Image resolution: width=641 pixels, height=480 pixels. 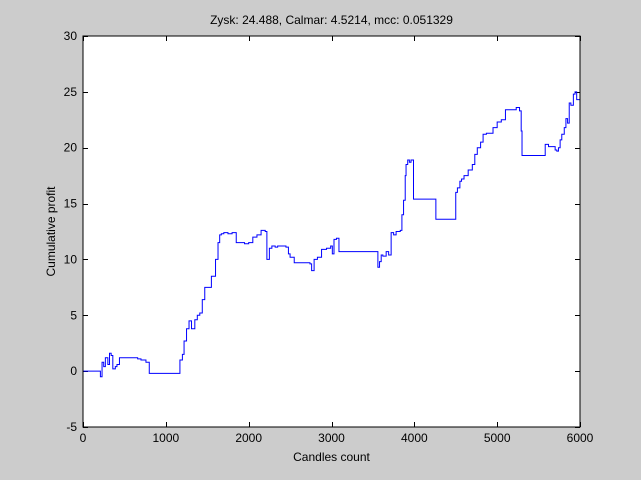 What do you see at coordinates (73, 371) in the screenshot?
I see `y-tick-label: 0` at bounding box center [73, 371].